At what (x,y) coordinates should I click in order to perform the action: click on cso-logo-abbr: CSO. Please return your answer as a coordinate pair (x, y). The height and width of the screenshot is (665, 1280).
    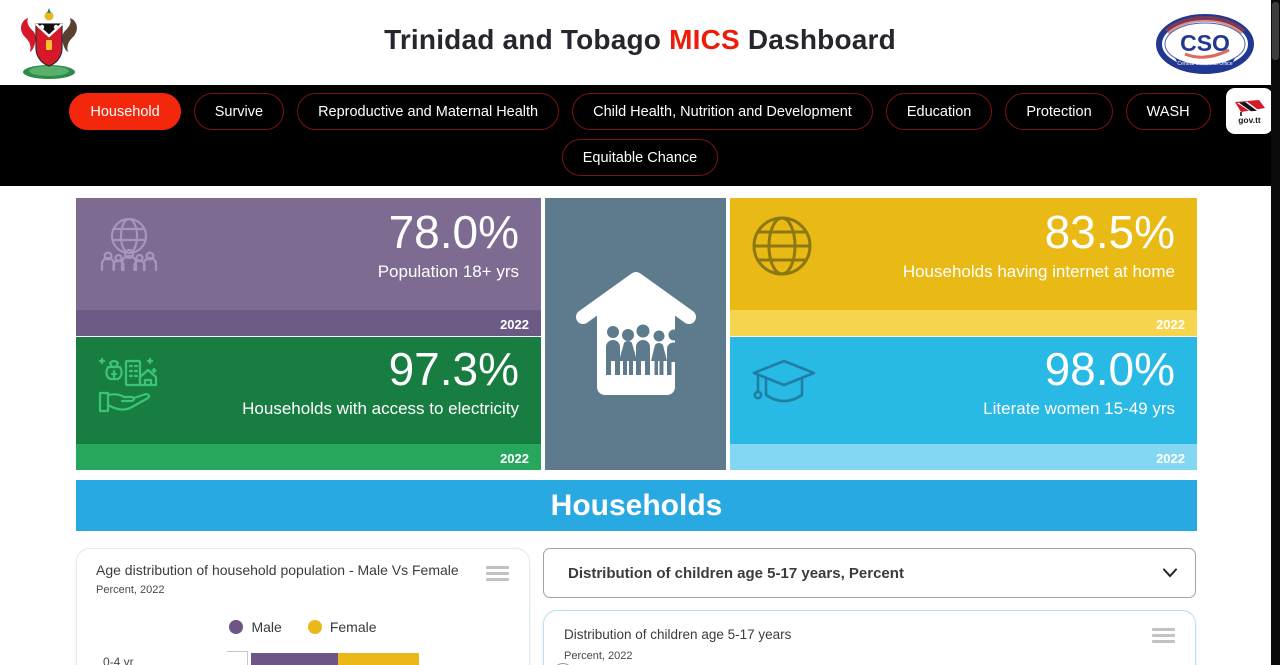
    Looking at the image, I should click on (1205, 43).